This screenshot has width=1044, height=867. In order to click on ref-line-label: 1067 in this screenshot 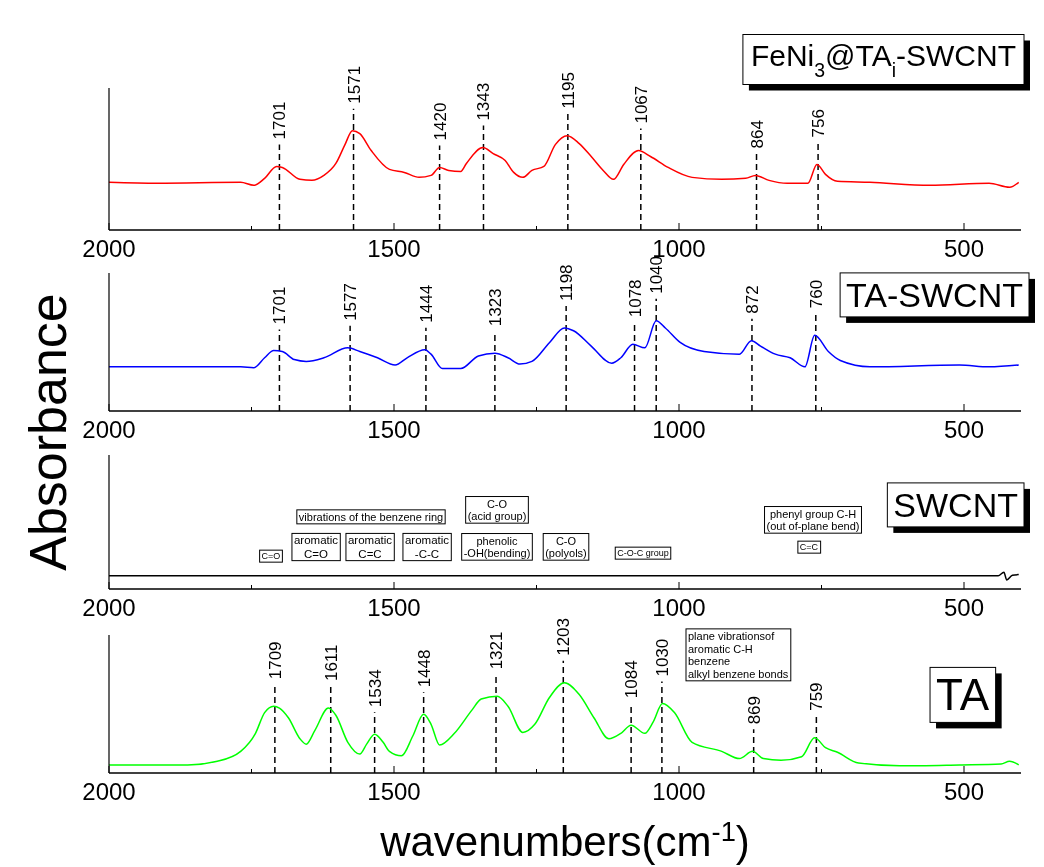, I will do `click(641, 104)`.